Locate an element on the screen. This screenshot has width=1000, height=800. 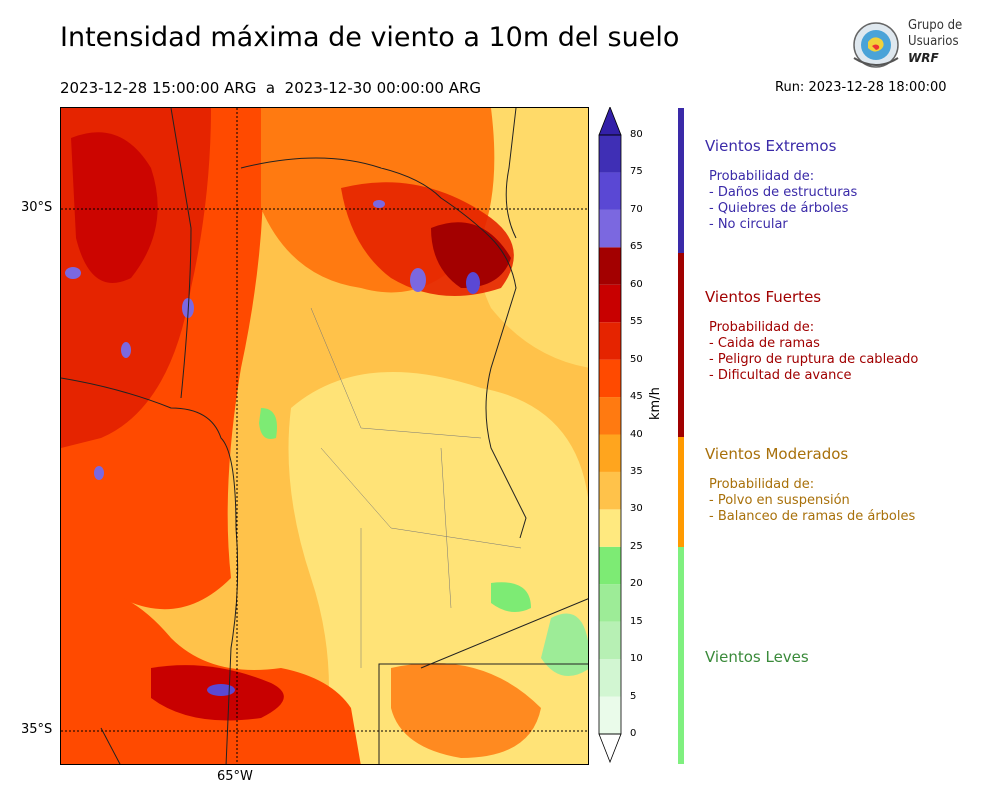
category-bar is located at coordinates (681, 436).